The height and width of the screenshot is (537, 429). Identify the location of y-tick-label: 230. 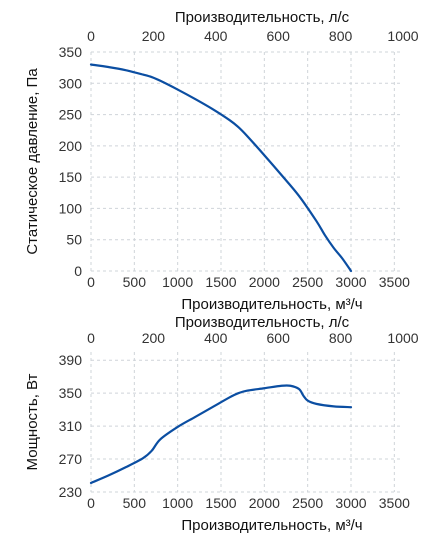
(71, 492).